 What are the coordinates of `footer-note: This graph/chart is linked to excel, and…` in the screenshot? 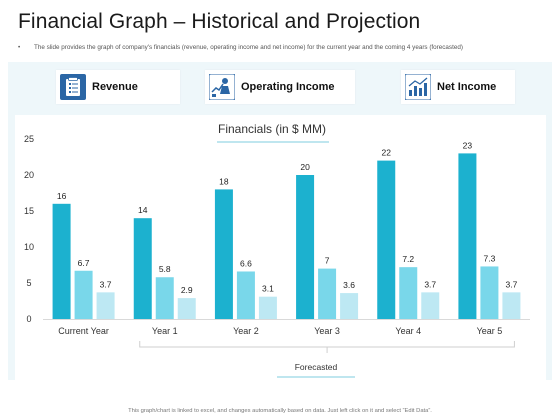 It's located at (280, 411).